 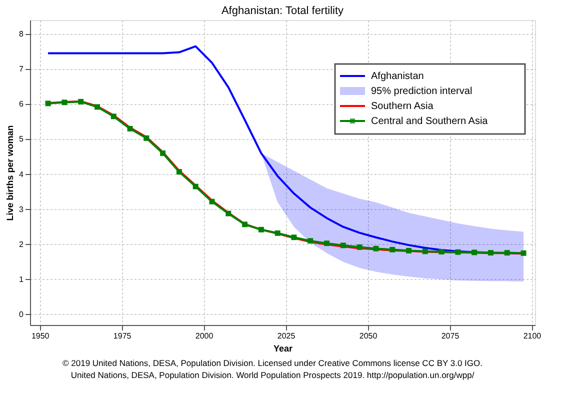 What do you see at coordinates (21, 279) in the screenshot?
I see `y-tick-label: 1` at bounding box center [21, 279].